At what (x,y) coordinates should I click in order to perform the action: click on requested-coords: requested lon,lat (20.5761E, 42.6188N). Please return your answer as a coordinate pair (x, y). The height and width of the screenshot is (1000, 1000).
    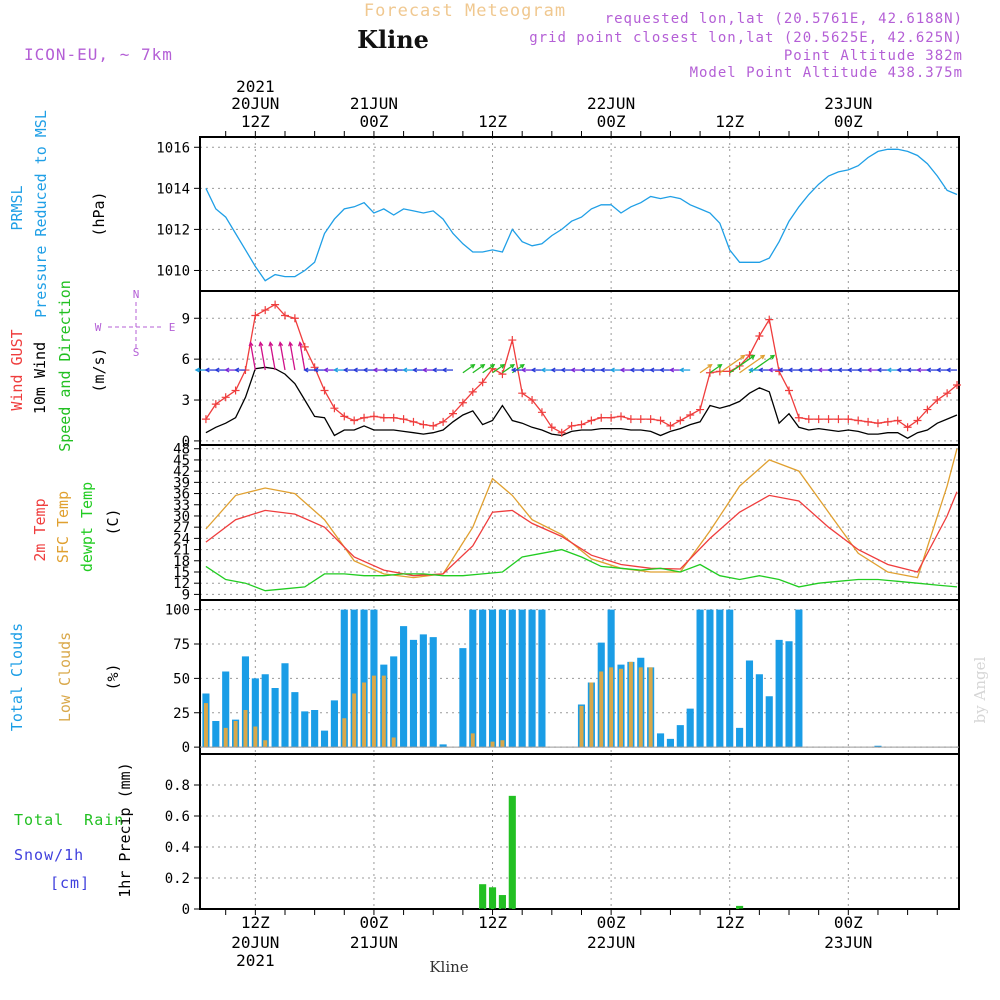
    Looking at the image, I should click on (784, 19).